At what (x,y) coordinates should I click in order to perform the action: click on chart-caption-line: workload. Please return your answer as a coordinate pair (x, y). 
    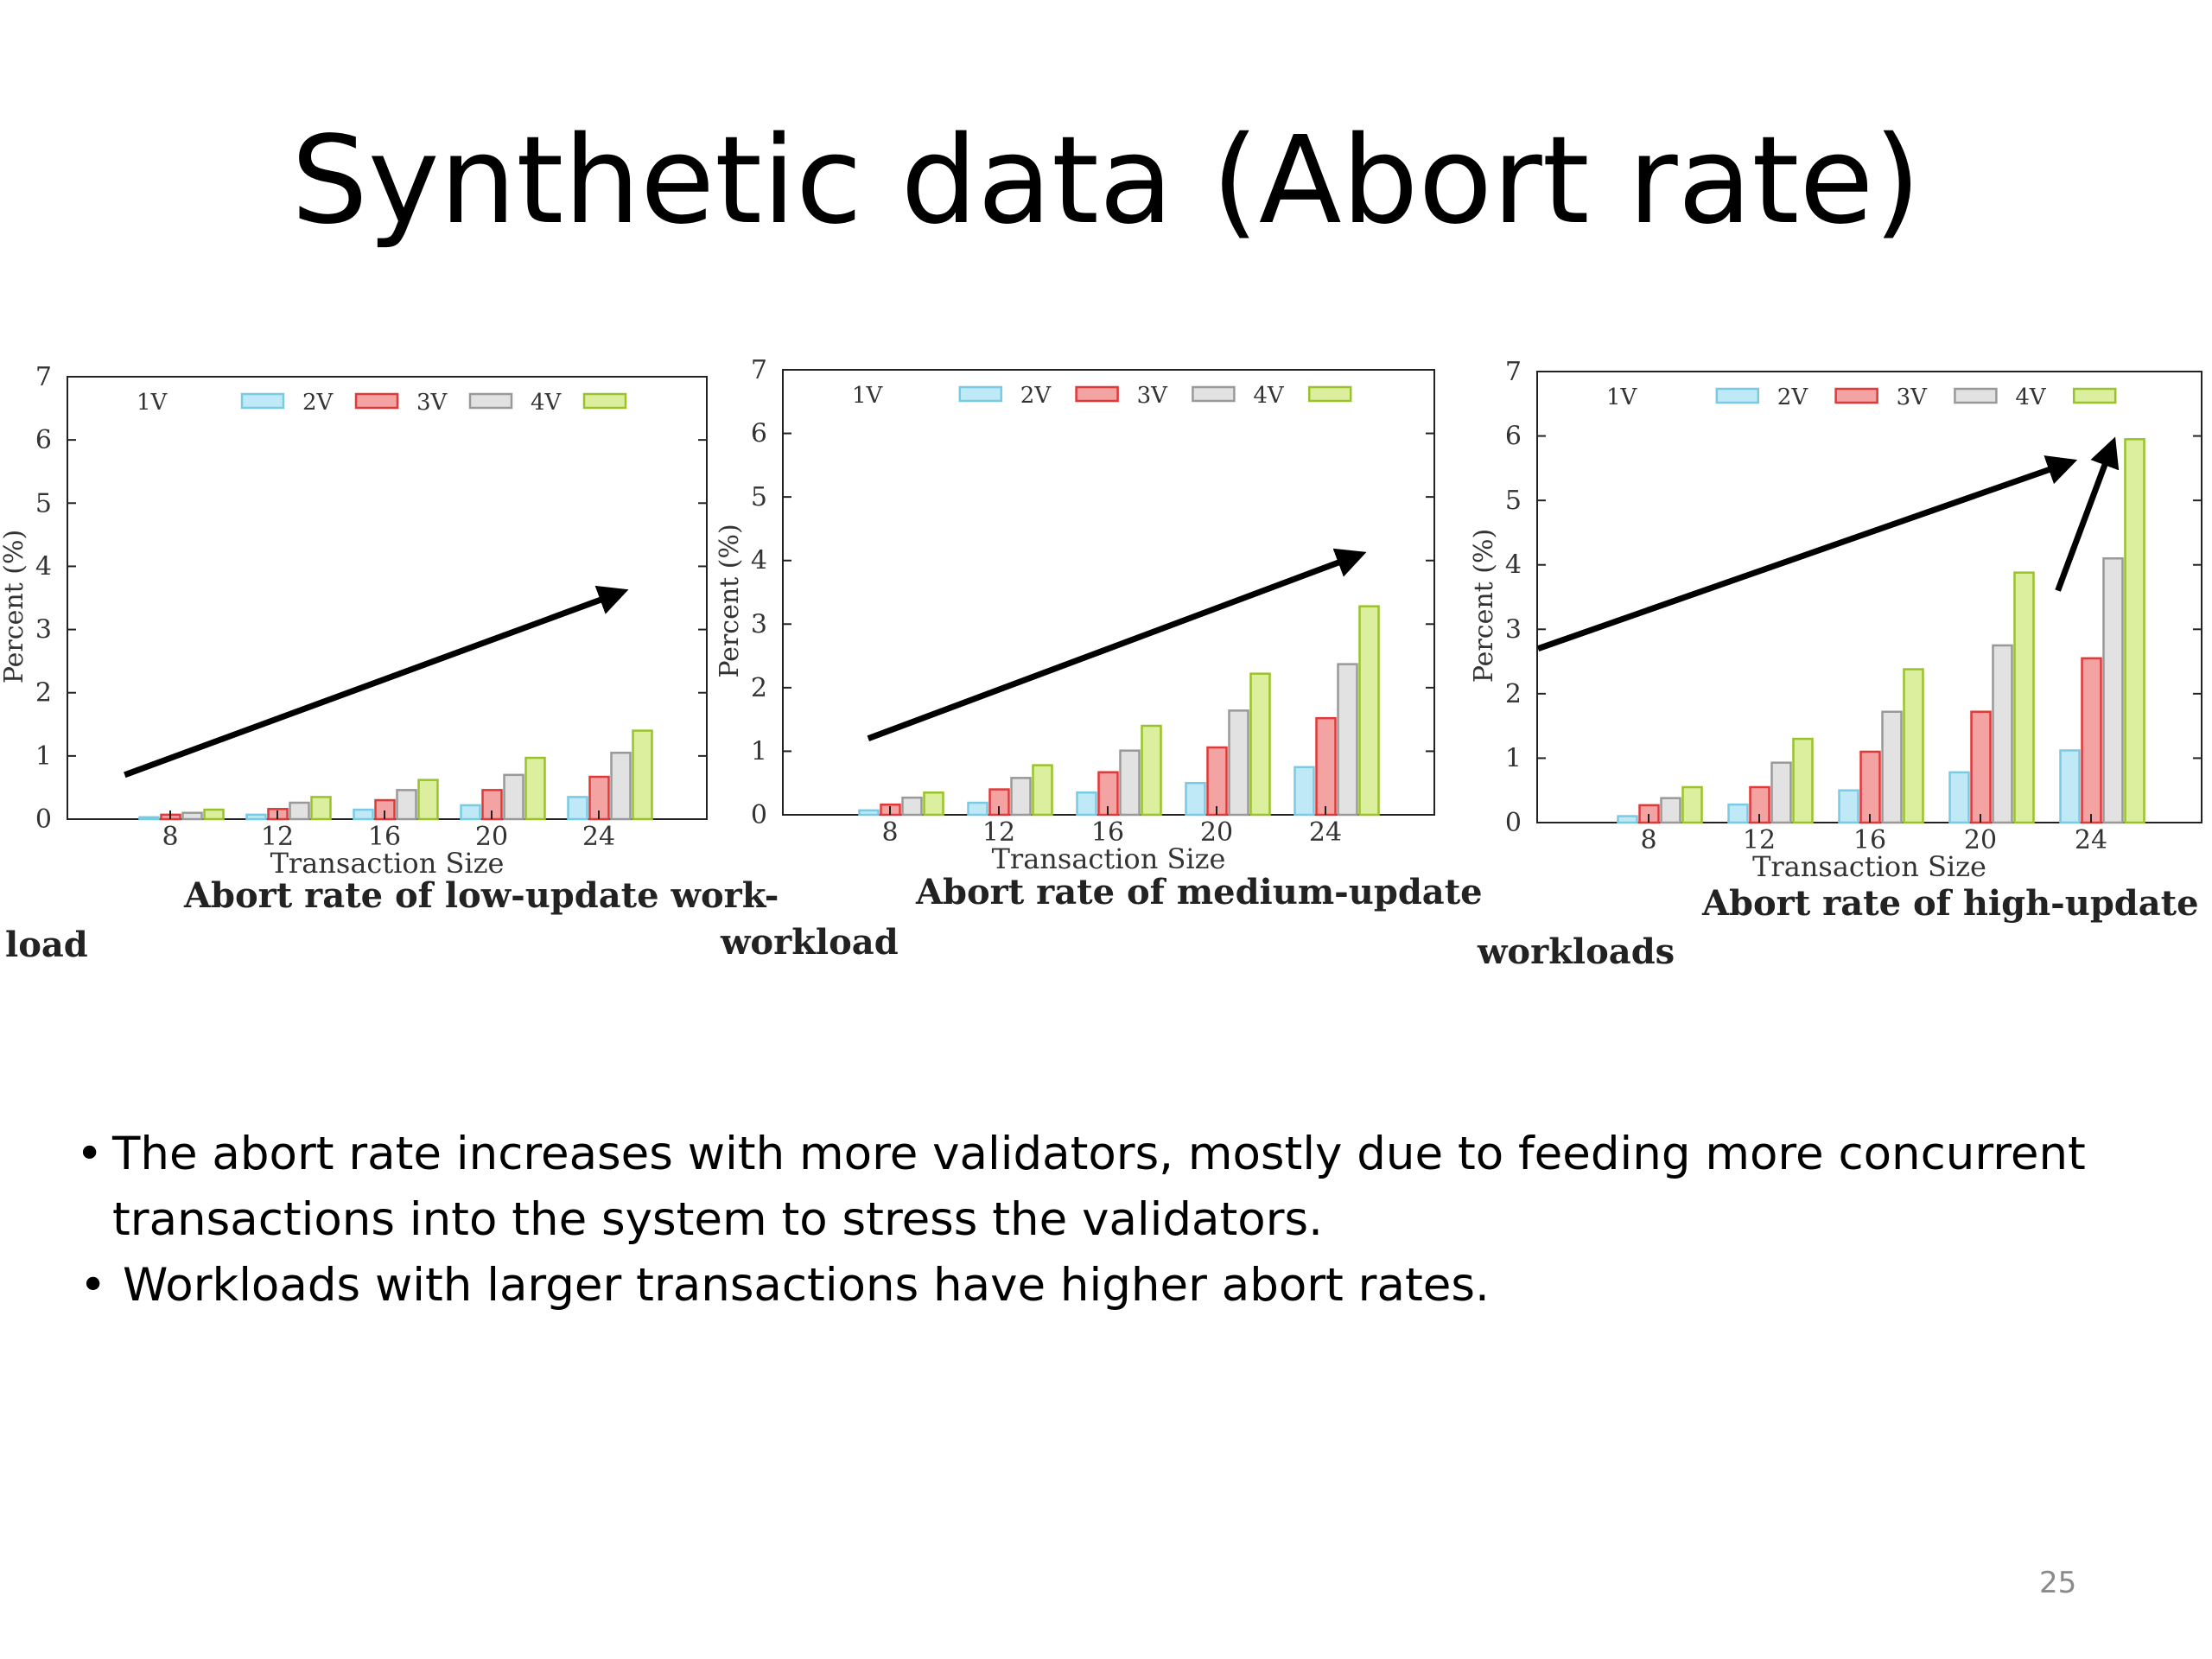
    Looking at the image, I should click on (809, 942).